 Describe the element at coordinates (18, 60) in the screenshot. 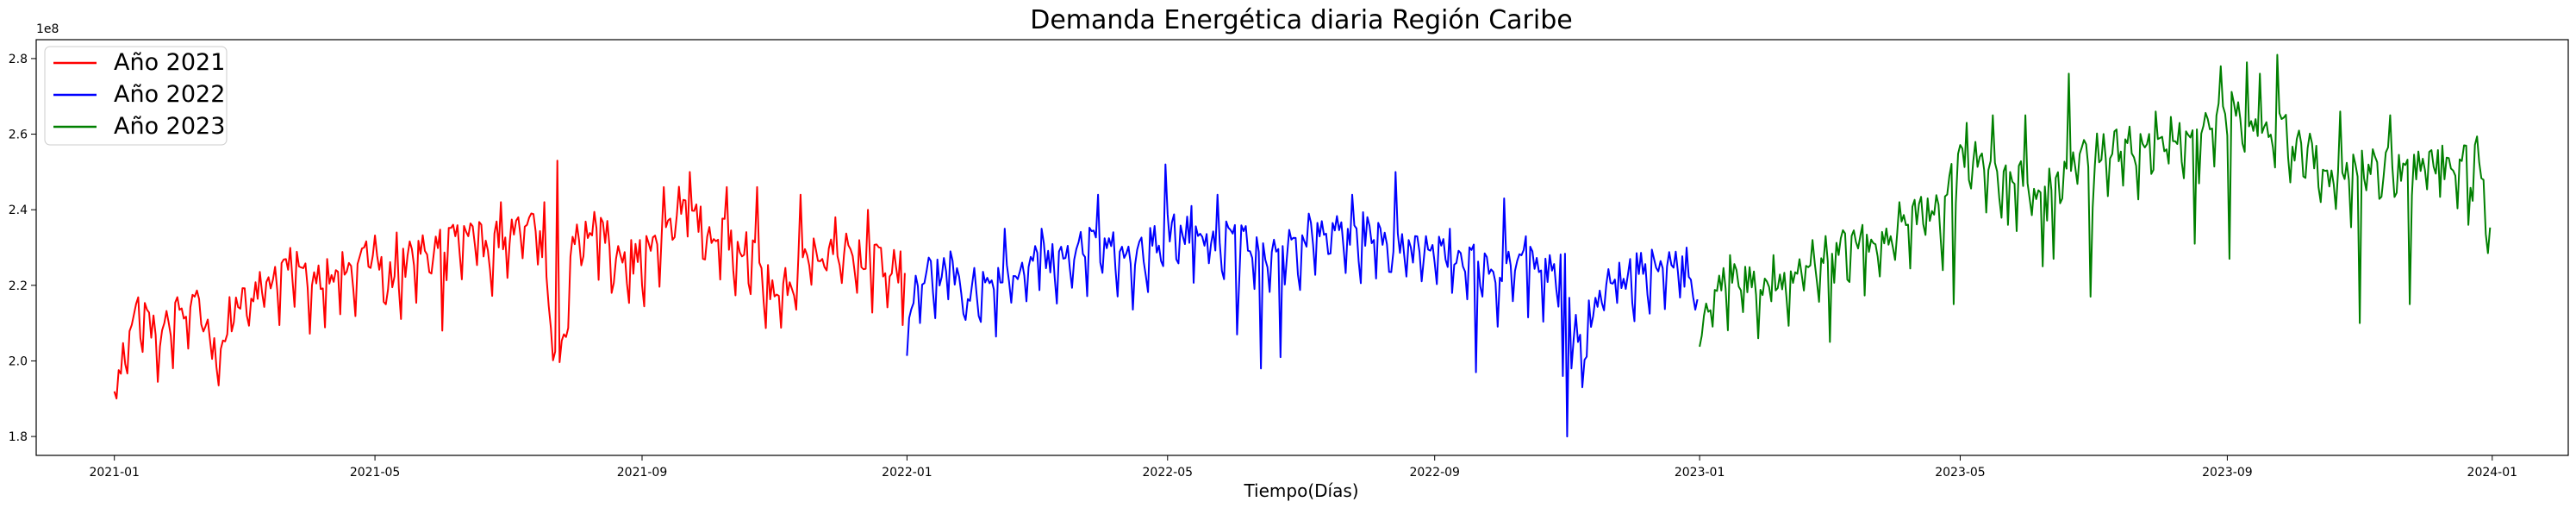

I see `y-tick-label: 2.8` at that location.